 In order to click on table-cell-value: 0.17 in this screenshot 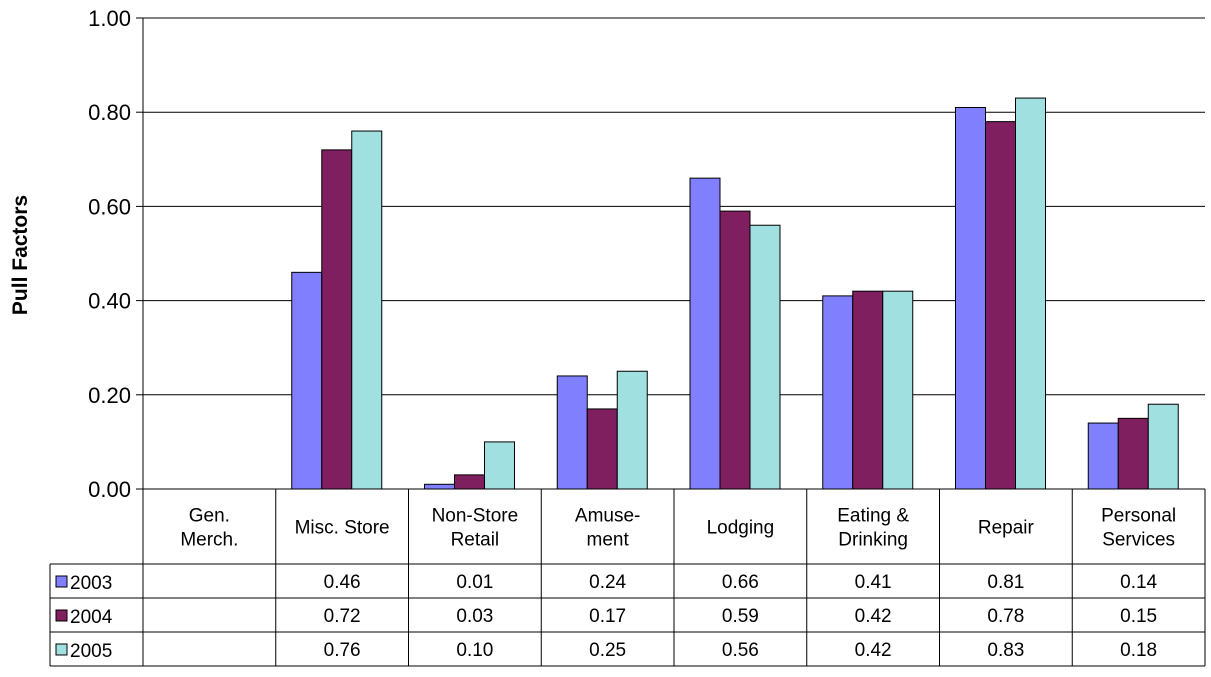, I will do `click(607, 616)`.